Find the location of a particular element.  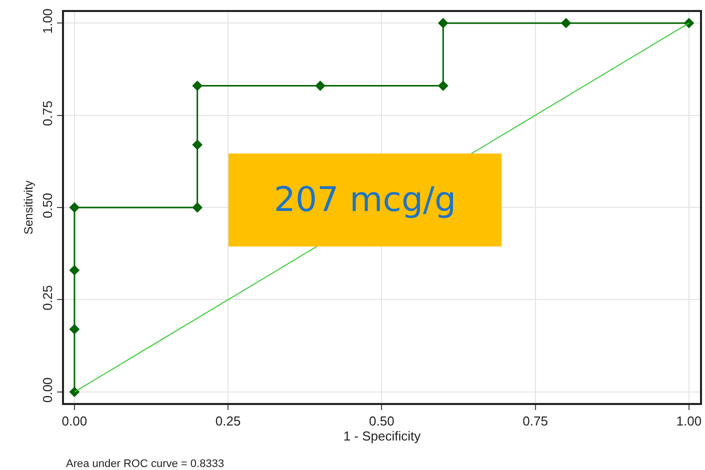

x-tick-label: 0.00 is located at coordinates (75, 421).